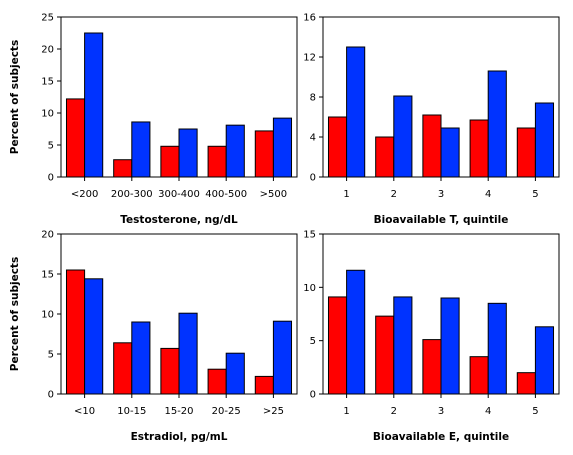 The image size is (573, 455). What do you see at coordinates (309, 18) in the screenshot?
I see `y-tick-label: 16` at bounding box center [309, 18].